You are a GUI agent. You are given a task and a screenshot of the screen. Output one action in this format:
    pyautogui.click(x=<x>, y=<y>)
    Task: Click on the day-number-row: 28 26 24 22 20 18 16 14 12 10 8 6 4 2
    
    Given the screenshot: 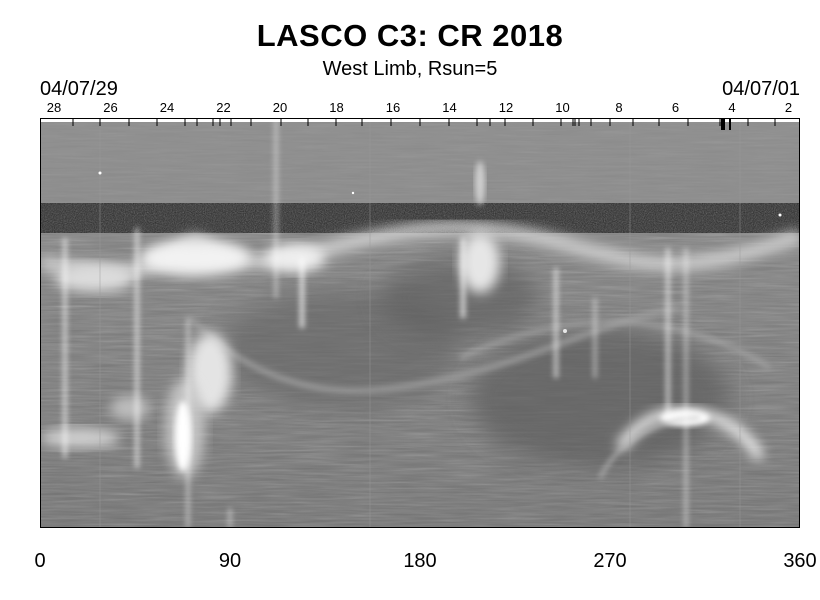 What is the action you would take?
    pyautogui.click(x=410, y=110)
    